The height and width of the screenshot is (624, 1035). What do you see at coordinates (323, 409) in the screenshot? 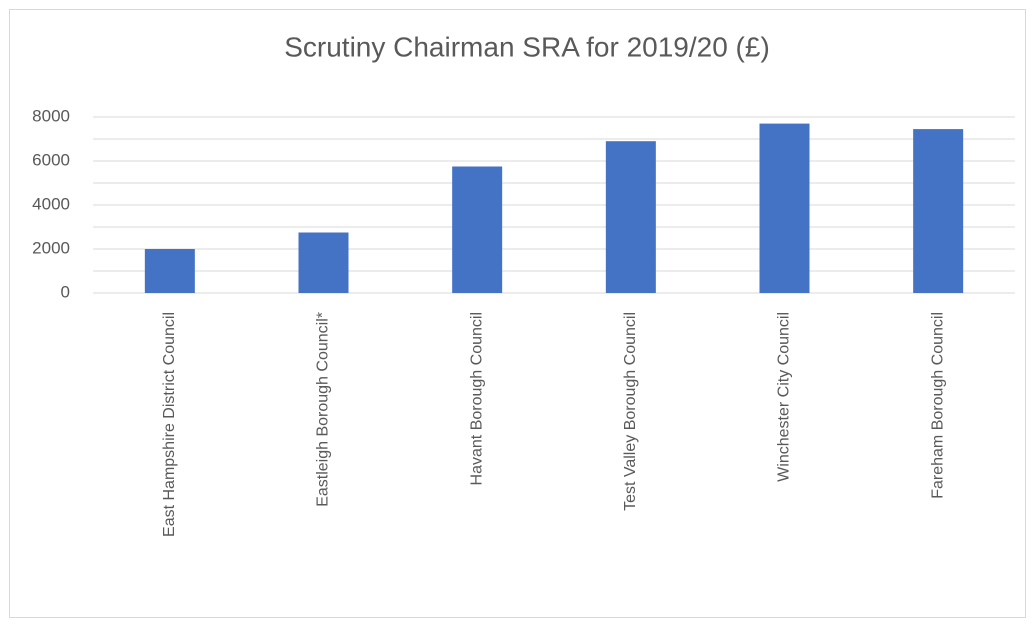
I see `x-tick-label: Eastleigh Borough Council*` at bounding box center [323, 409].